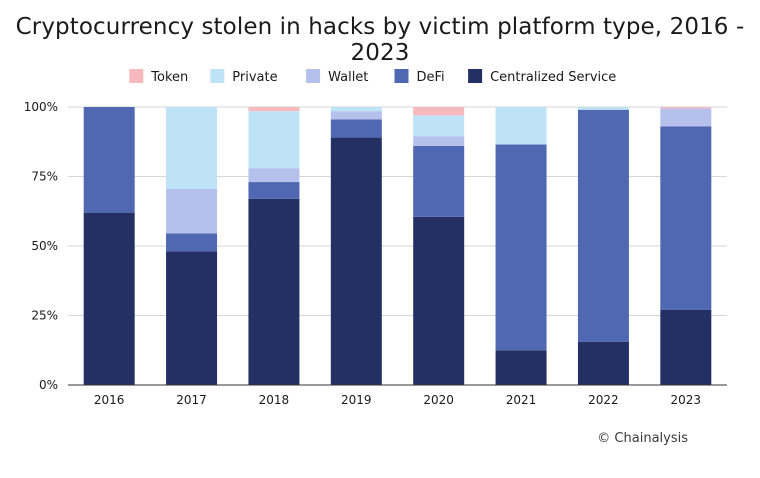 This screenshot has height=478, width=760. Describe the element at coordinates (439, 141) in the screenshot. I see `bar-2020-wallet` at that location.